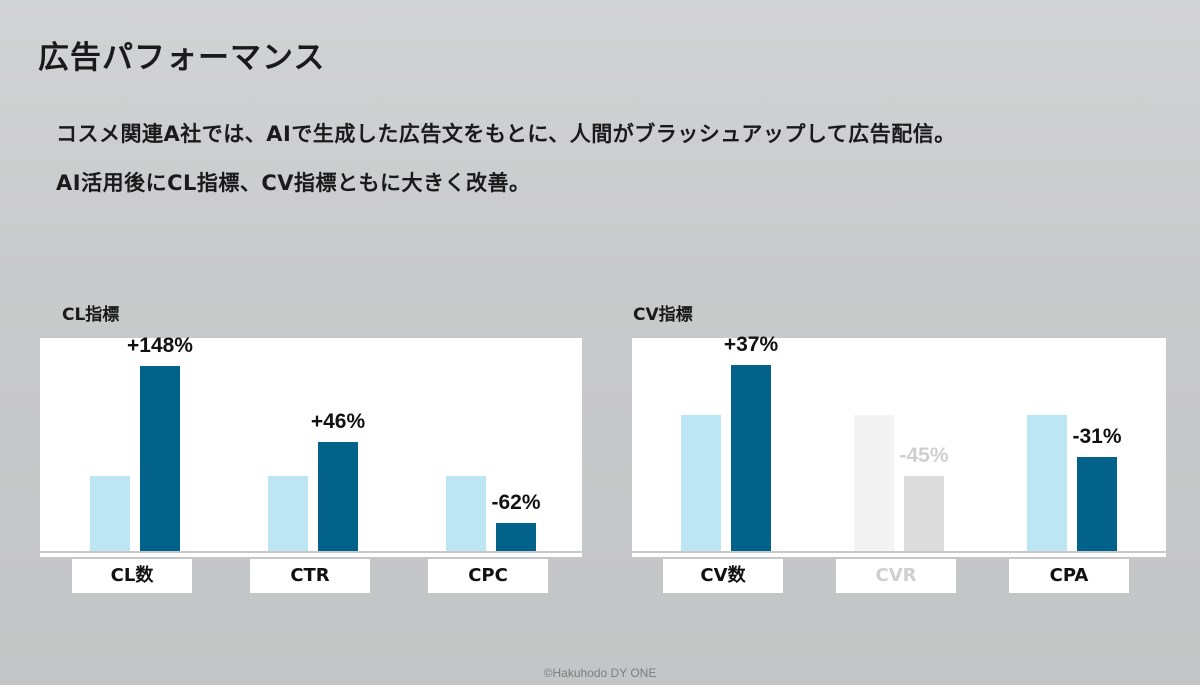  What do you see at coordinates (1069, 576) in the screenshot?
I see `category-label-1-2: CPA` at bounding box center [1069, 576].